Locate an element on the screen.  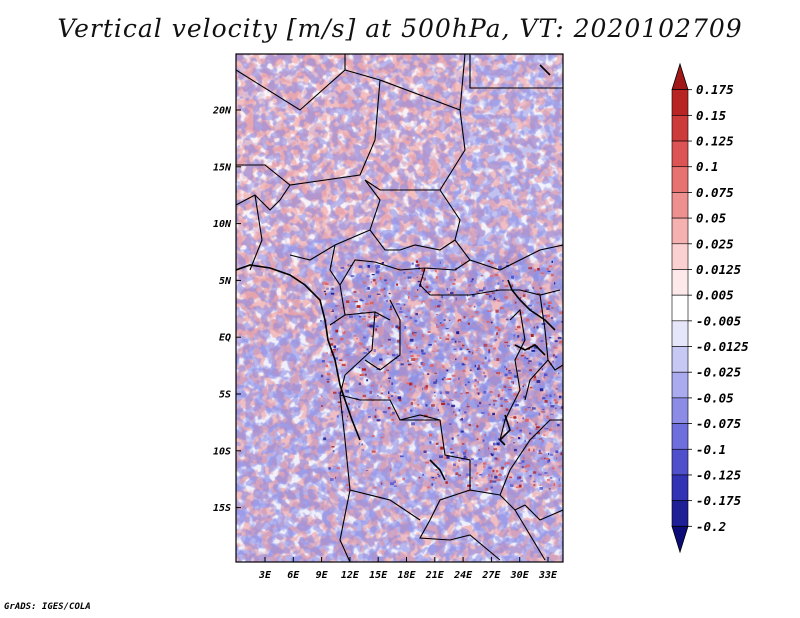
colorbar-label: 0.0125 is located at coordinates (719, 269).